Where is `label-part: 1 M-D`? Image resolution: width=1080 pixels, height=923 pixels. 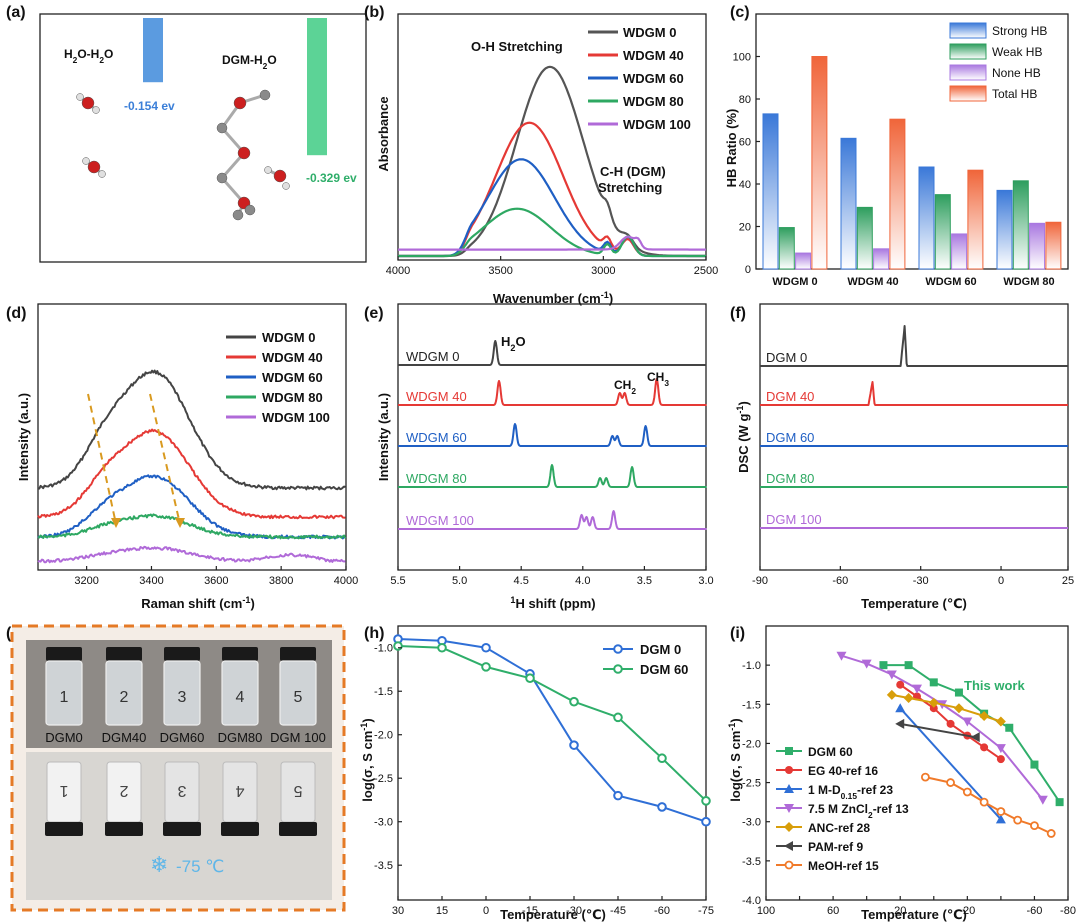 label-part: 1 M-D is located at coordinates (824, 790).